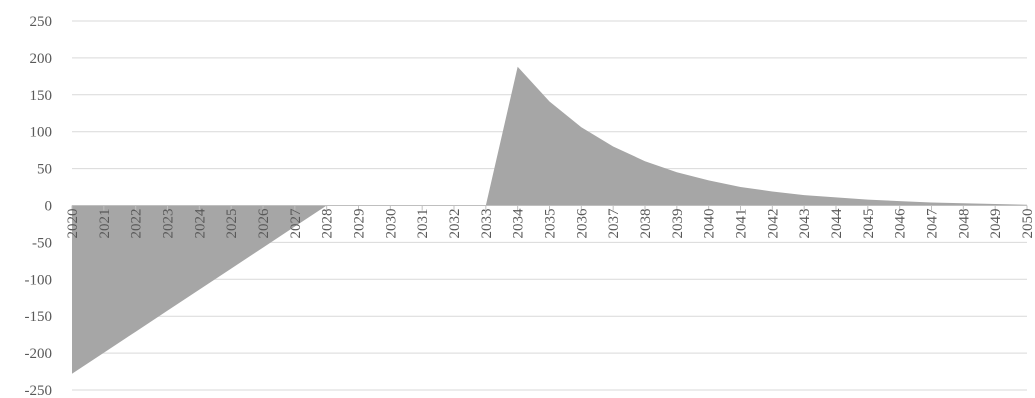 The height and width of the screenshot is (398, 1035). I want to click on y-tick-label: -50, so click(42, 243).